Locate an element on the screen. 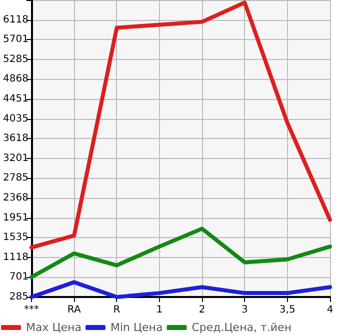 The height and width of the screenshot is (335, 345). x-tick-label: 3,5 is located at coordinates (287, 310).